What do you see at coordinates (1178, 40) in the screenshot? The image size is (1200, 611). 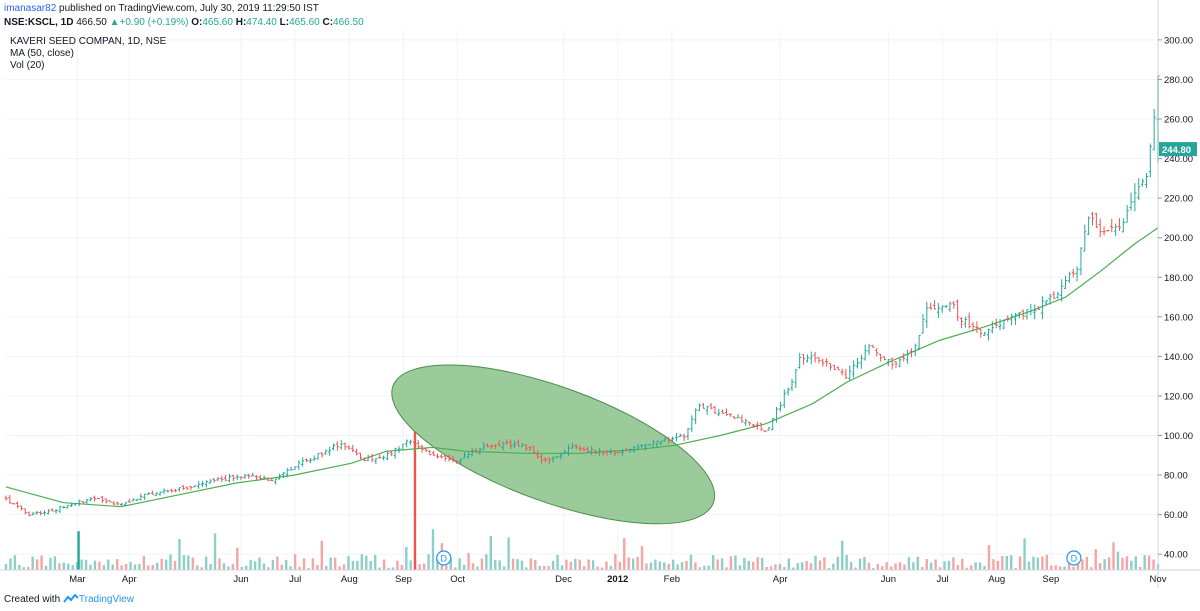 I see `y-tick-label: 300.00` at bounding box center [1178, 40].